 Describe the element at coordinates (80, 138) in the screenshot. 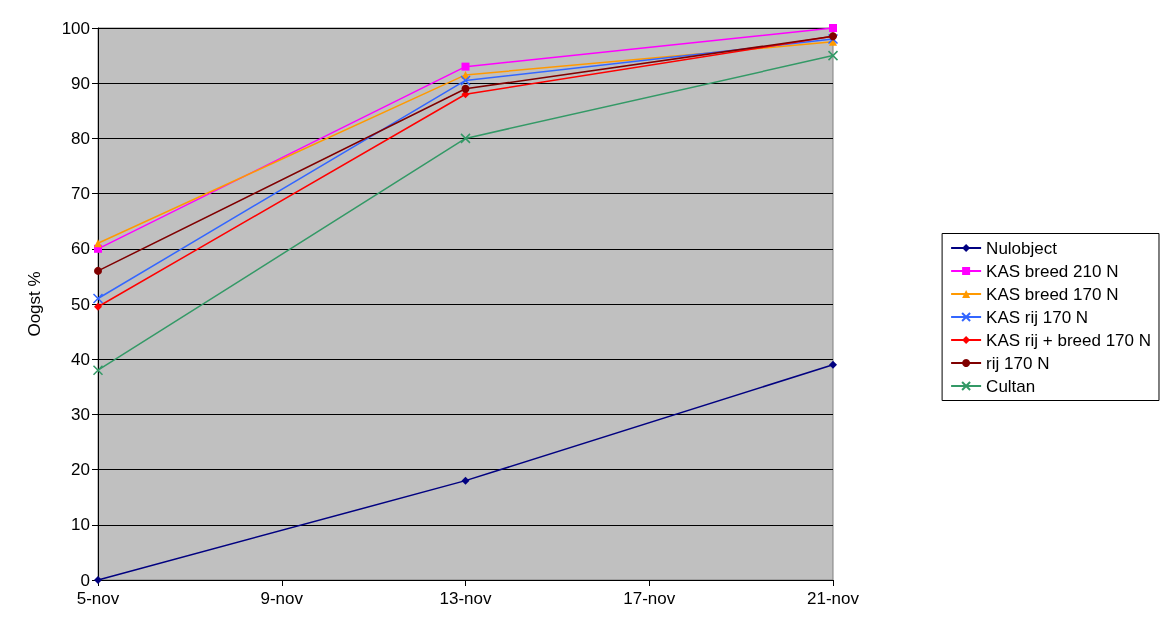

I see `y-tick-label: 80` at that location.